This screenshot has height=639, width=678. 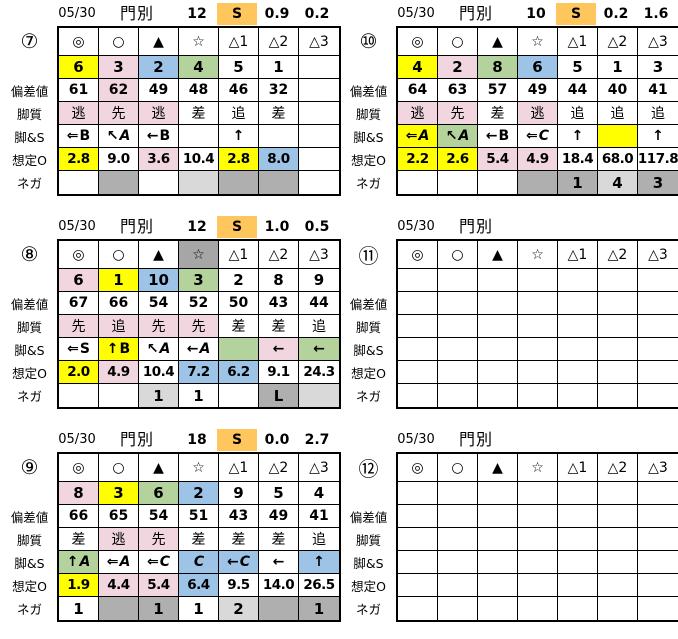 I want to click on cell-numbers-6: 5, so click(x=279, y=493).